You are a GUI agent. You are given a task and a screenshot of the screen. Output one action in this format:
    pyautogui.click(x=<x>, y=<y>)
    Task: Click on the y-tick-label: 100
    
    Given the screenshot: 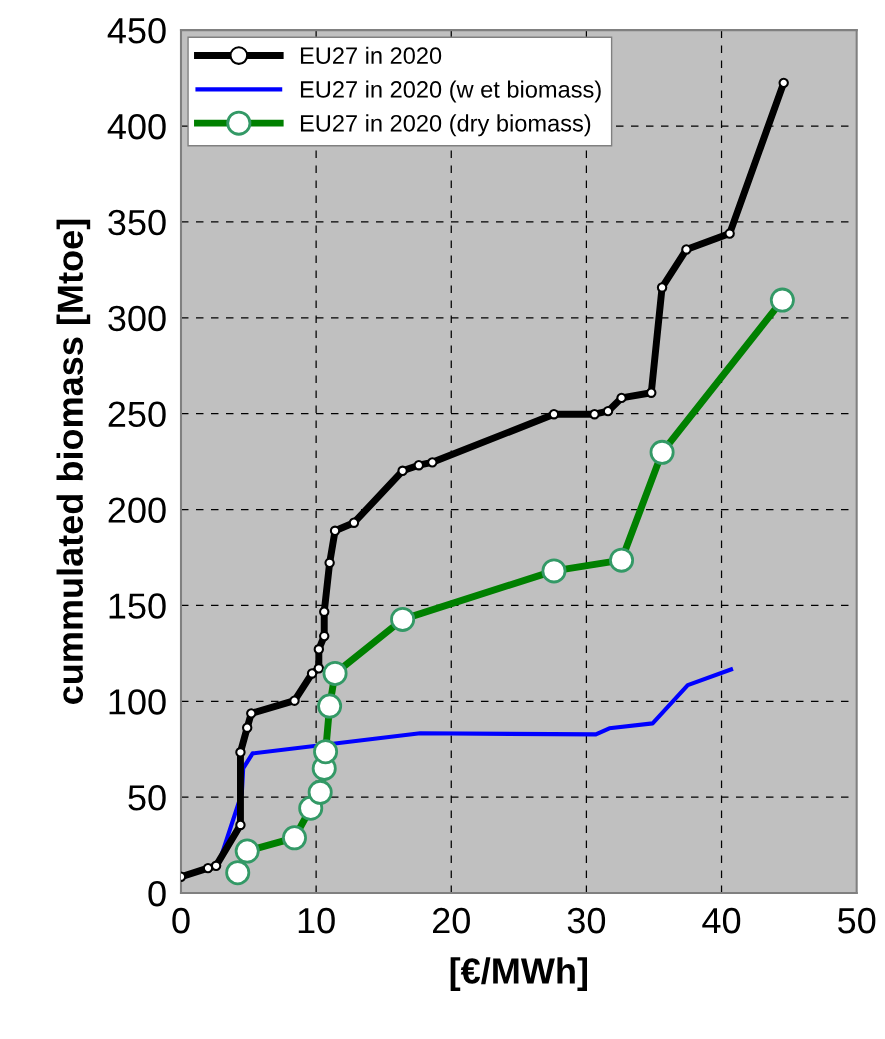 What is the action you would take?
    pyautogui.click(x=137, y=702)
    